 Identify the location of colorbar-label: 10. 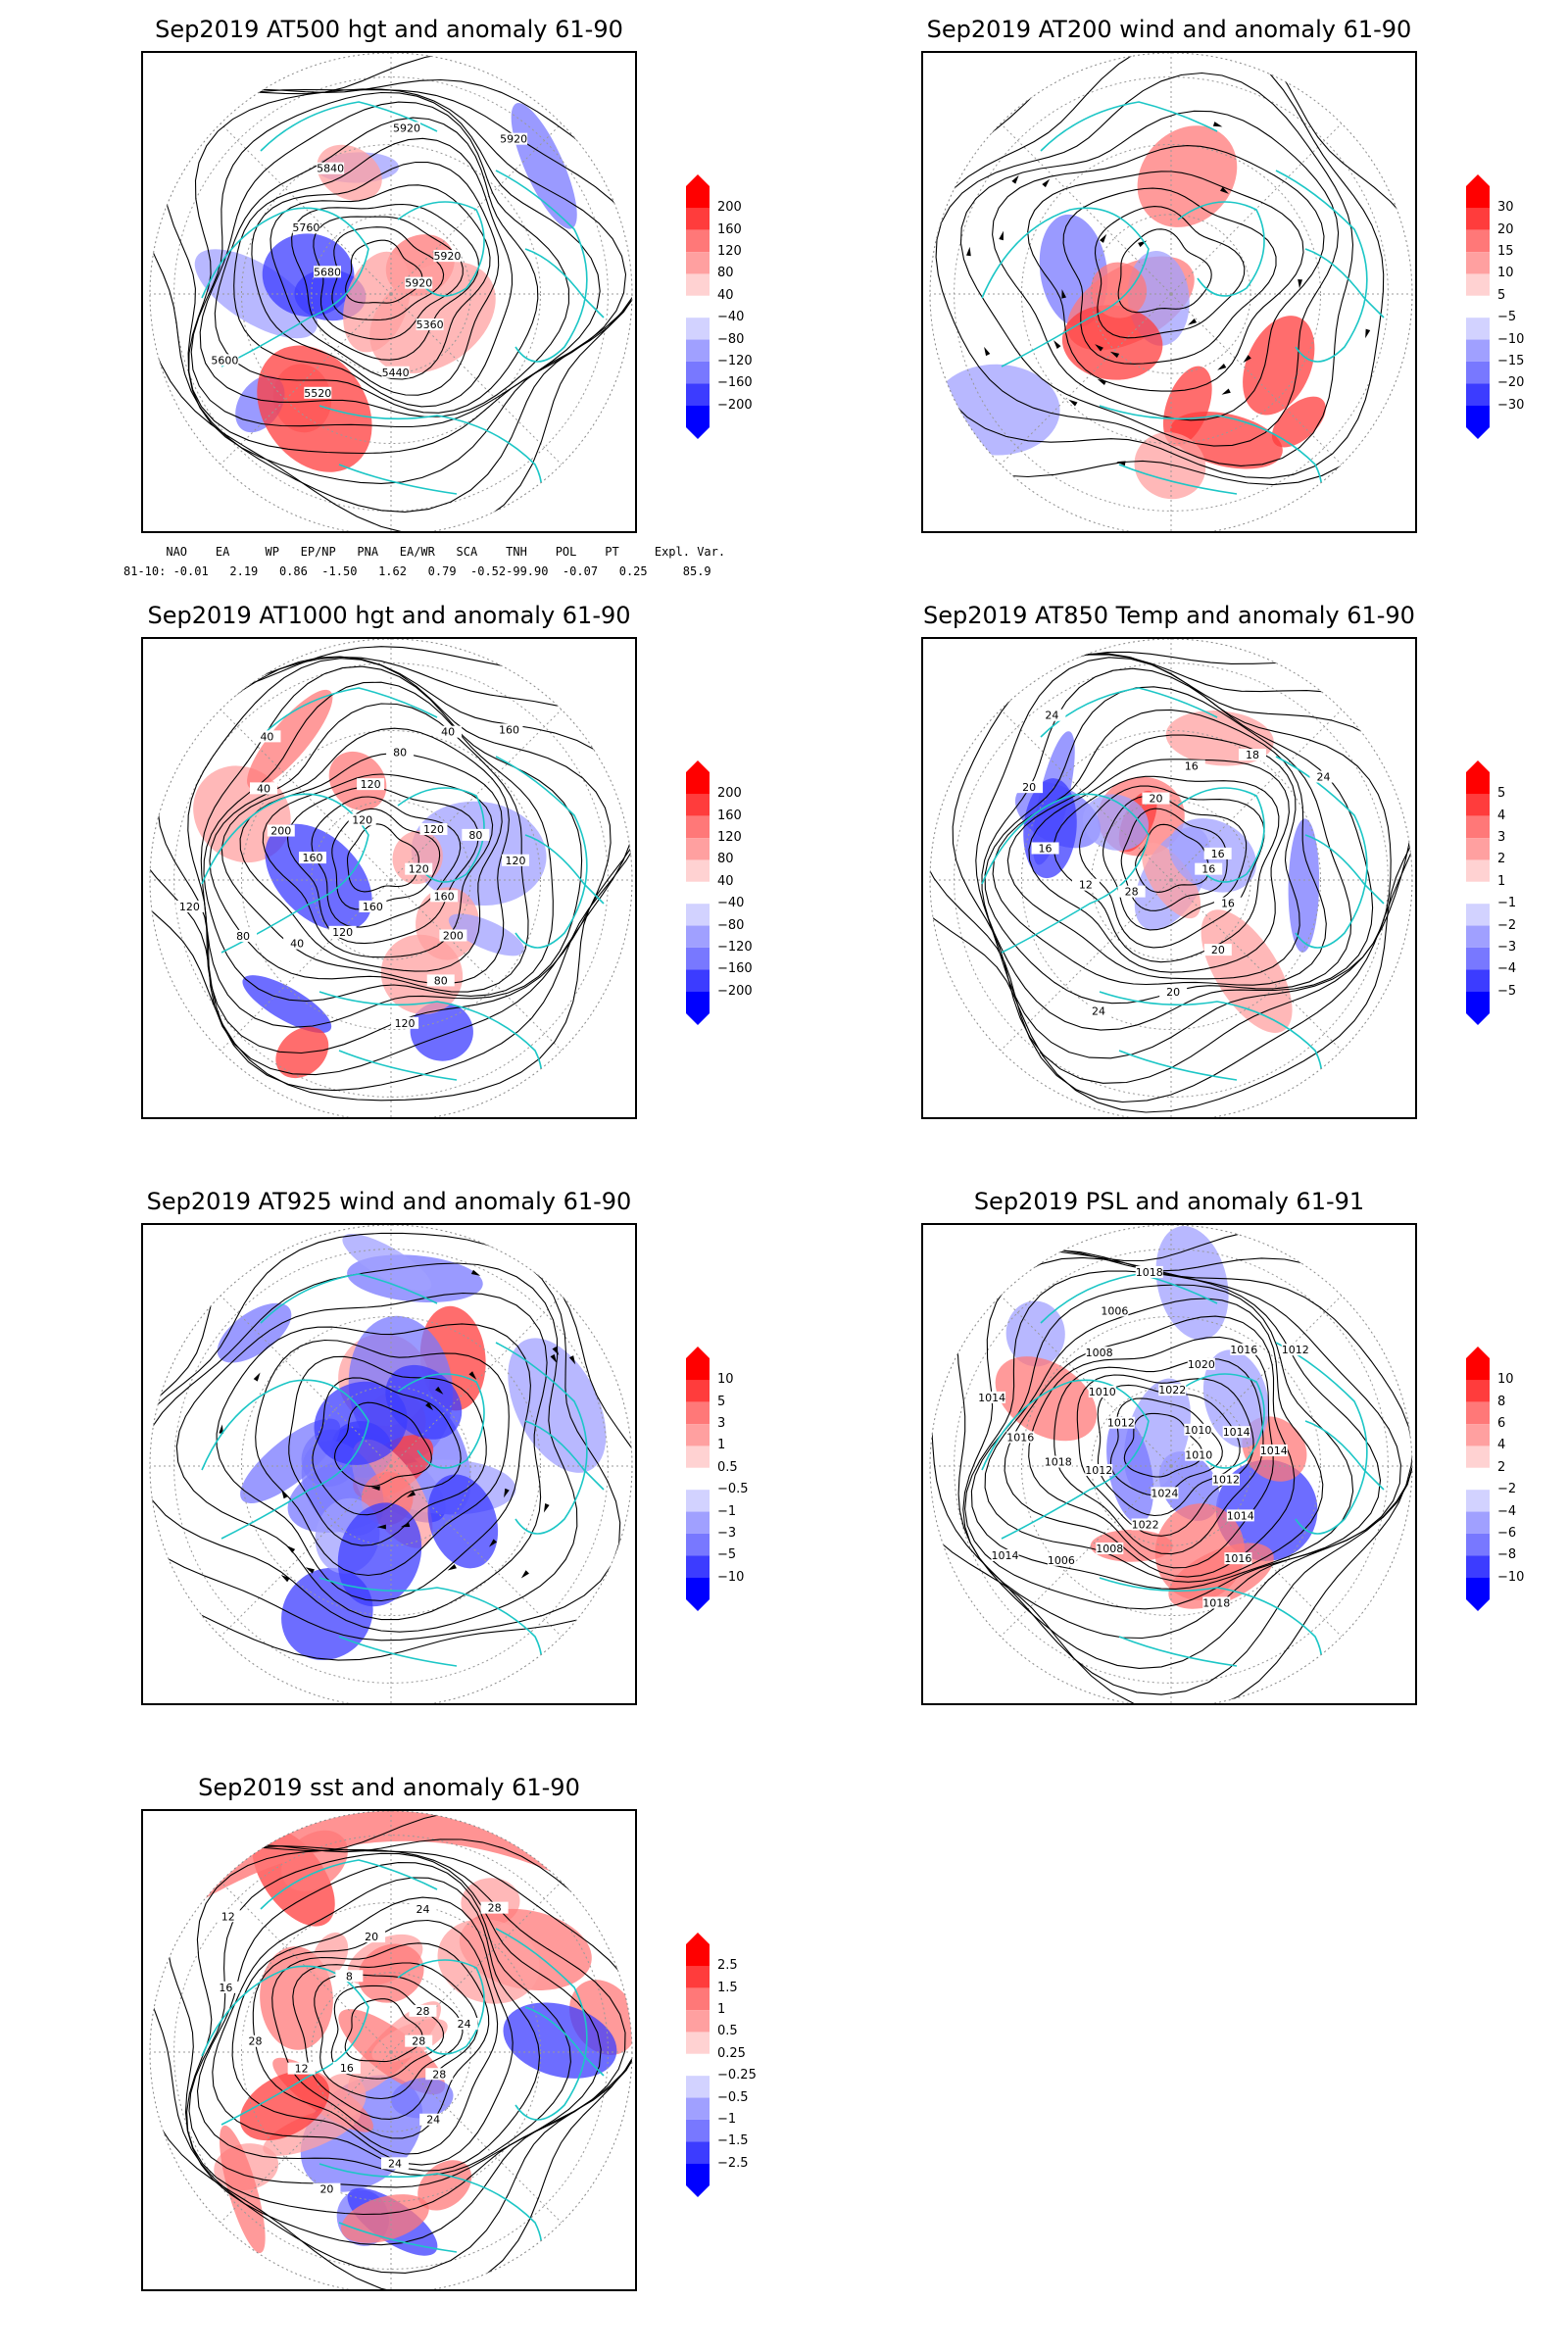
(1505, 1380).